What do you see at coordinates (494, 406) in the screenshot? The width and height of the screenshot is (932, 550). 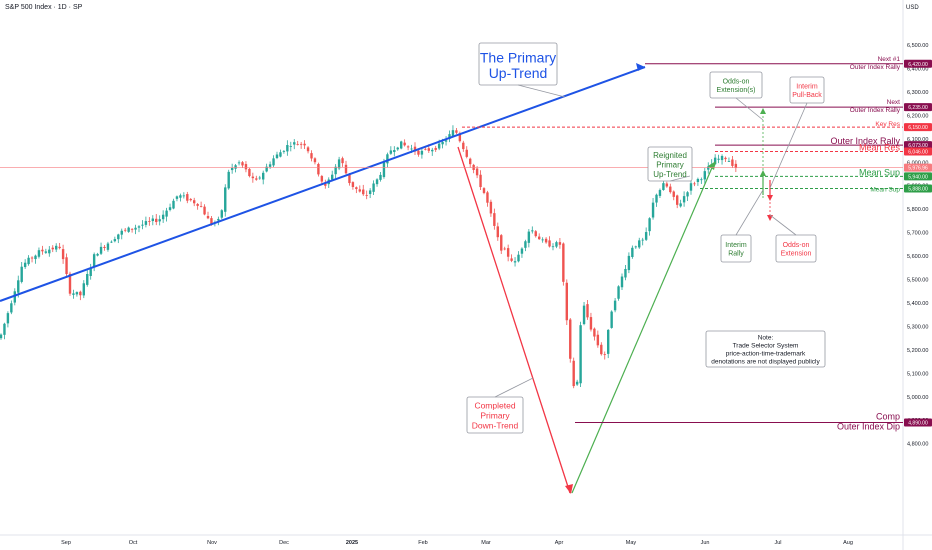 I see `completed-downtrend-callout-text: Completed` at bounding box center [494, 406].